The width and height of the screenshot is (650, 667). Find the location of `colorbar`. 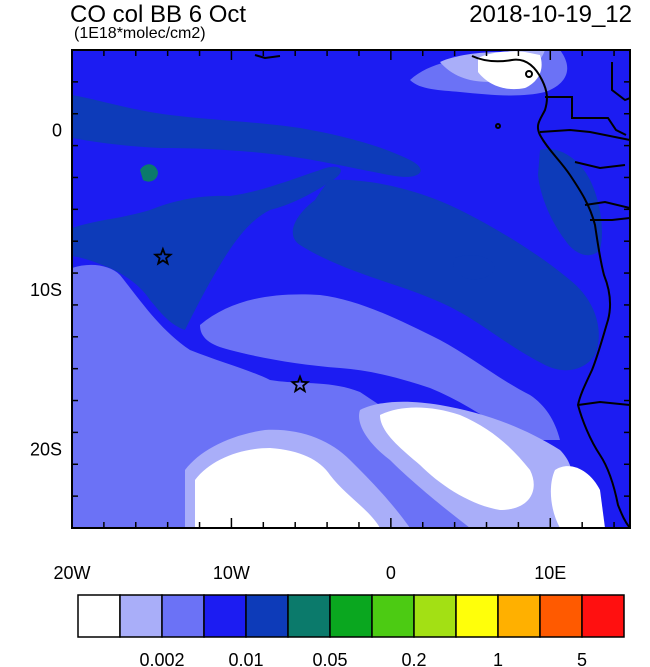

colorbar is located at coordinates (351, 616).